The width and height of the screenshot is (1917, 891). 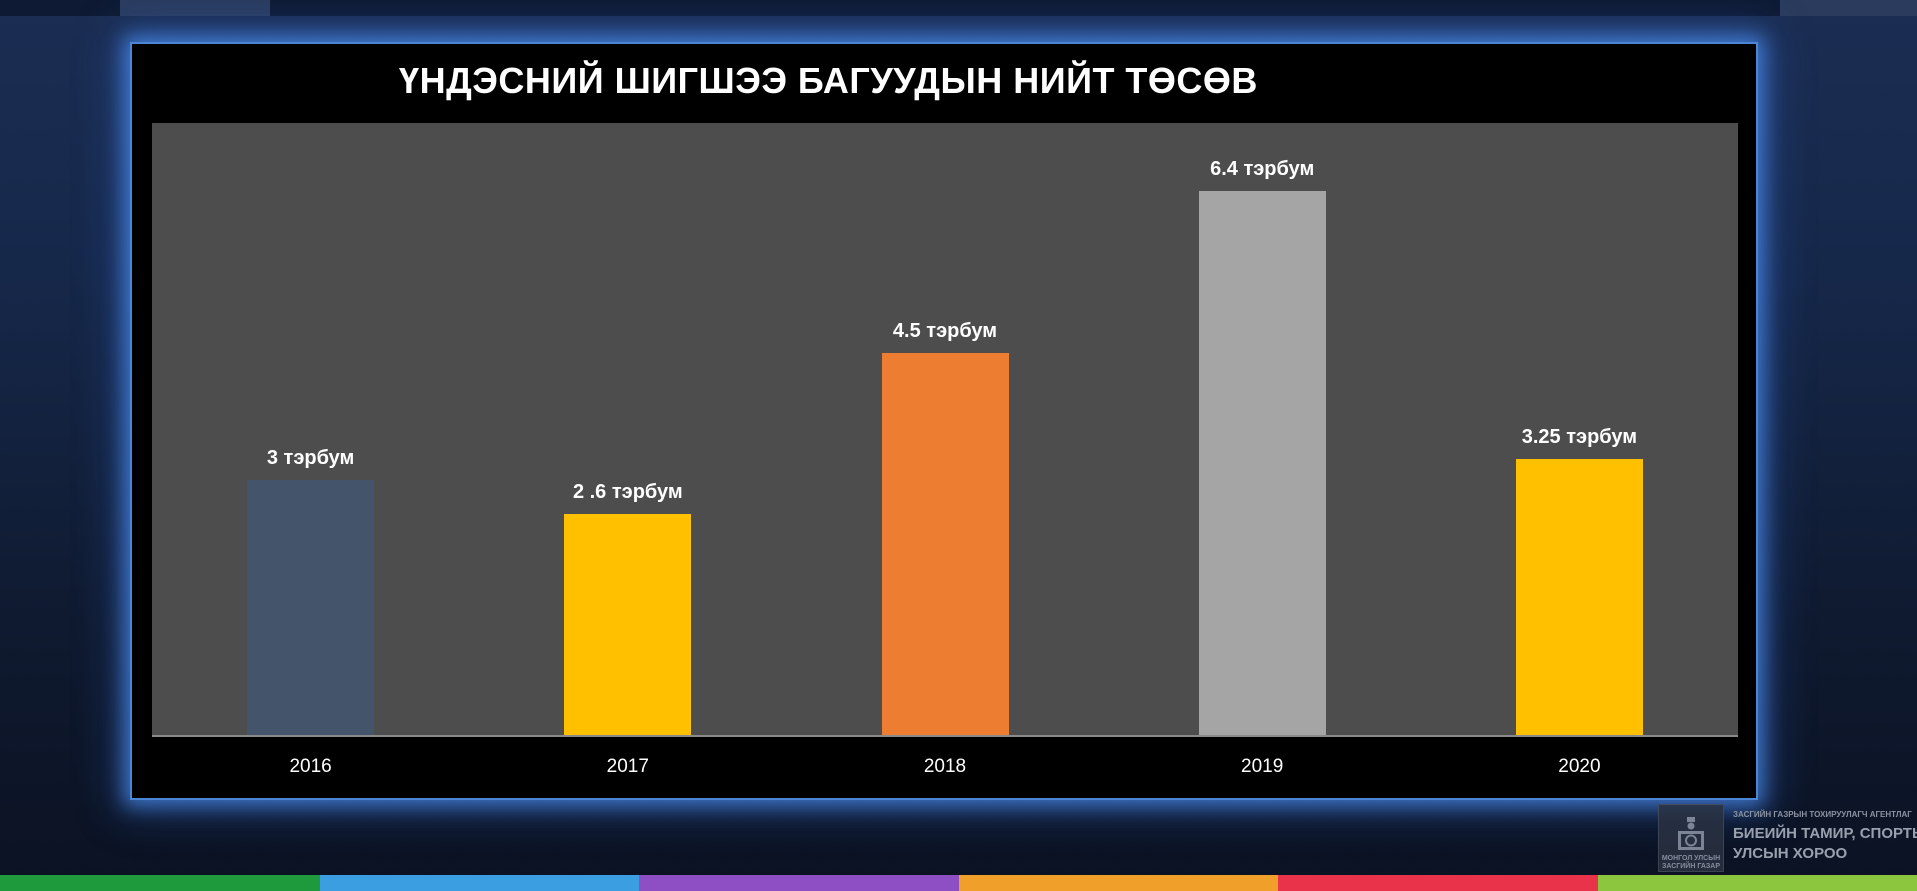 What do you see at coordinates (310, 766) in the screenshot?
I see `x-tick-label-2016: 2016` at bounding box center [310, 766].